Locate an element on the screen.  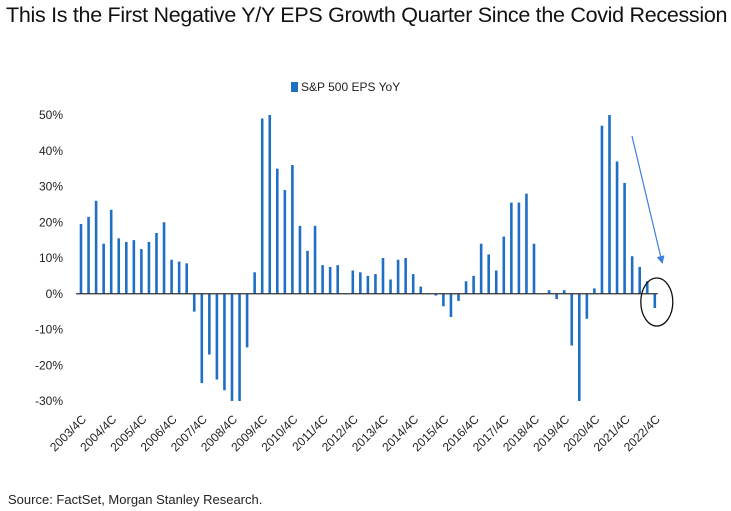
highlight-circle is located at coordinates (657, 302).